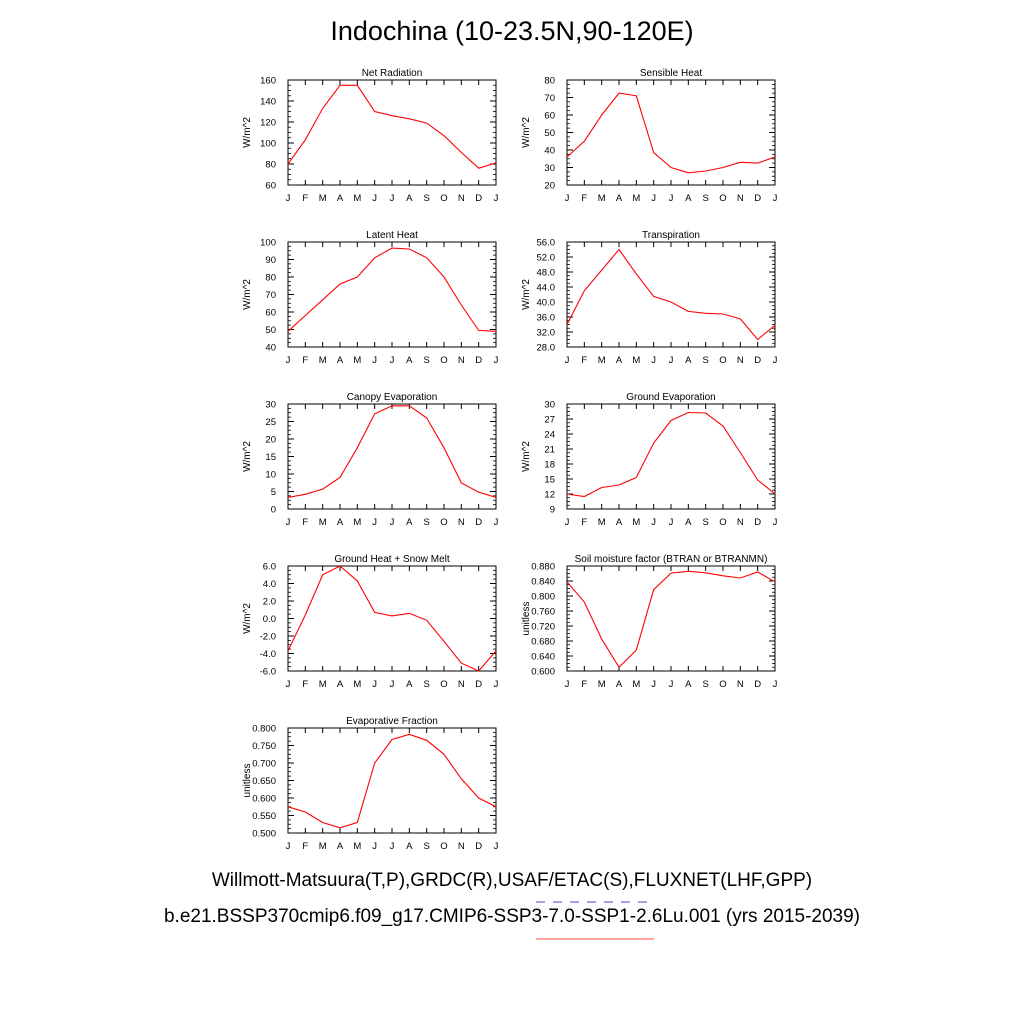  Describe the element at coordinates (273, 492) in the screenshot. I see `y-tick-label: 5` at that location.